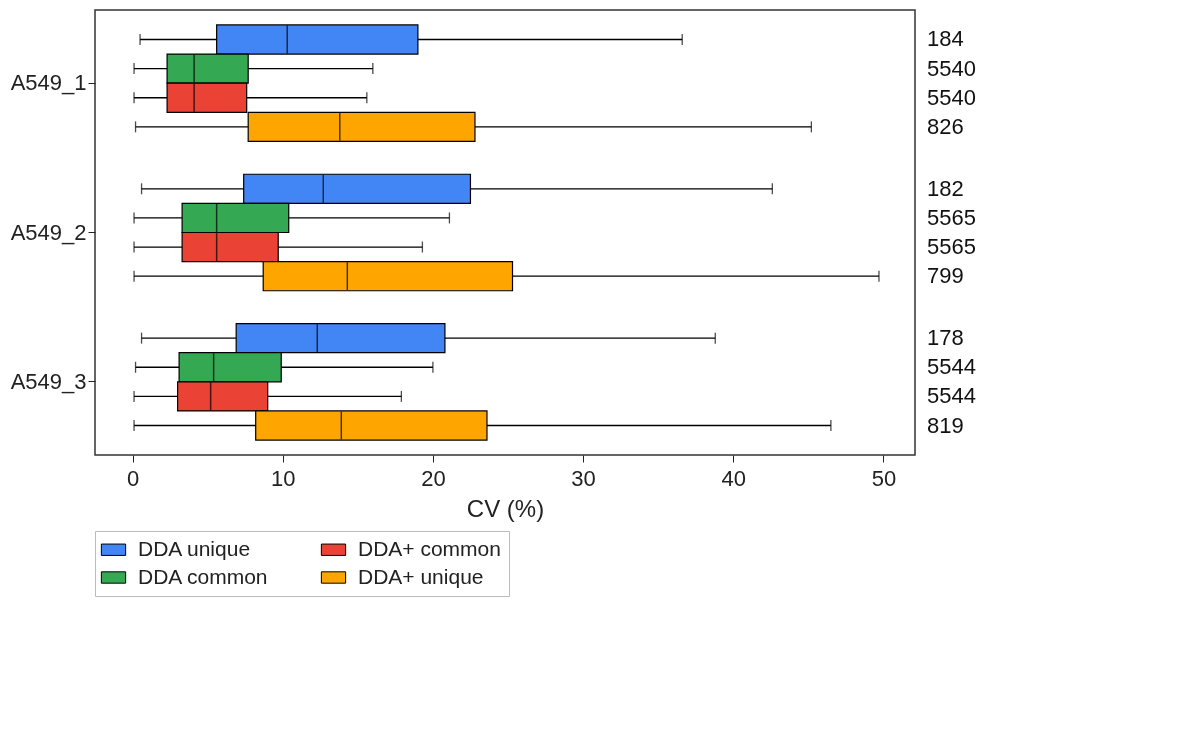 The width and height of the screenshot is (1197, 729). I want to click on y-tick-label: A549_2, so click(48, 232).